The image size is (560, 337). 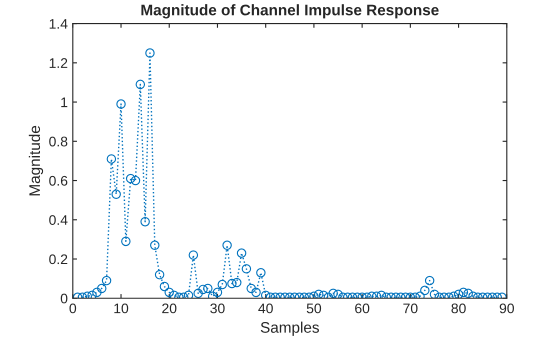 I want to click on y-tick-label: 1, so click(x=64, y=103).